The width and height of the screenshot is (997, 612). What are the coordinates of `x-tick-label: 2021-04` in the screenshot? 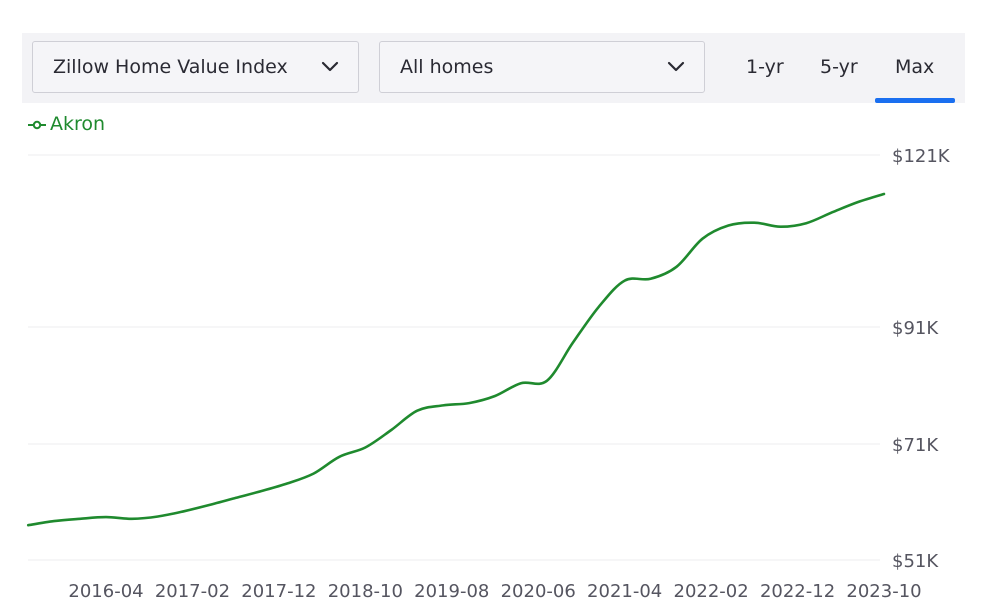 It's located at (624, 591).